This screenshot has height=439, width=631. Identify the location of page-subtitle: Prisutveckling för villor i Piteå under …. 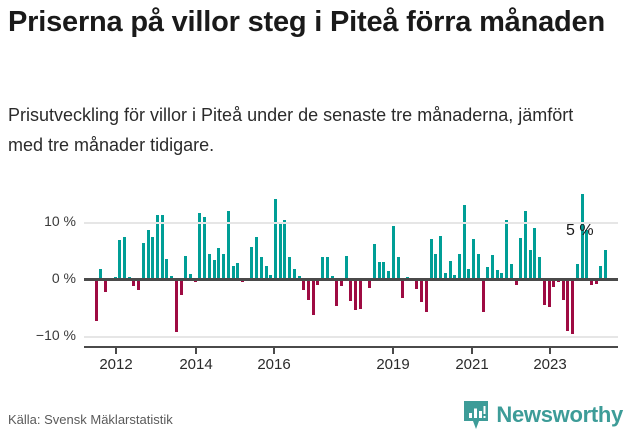
(291, 130).